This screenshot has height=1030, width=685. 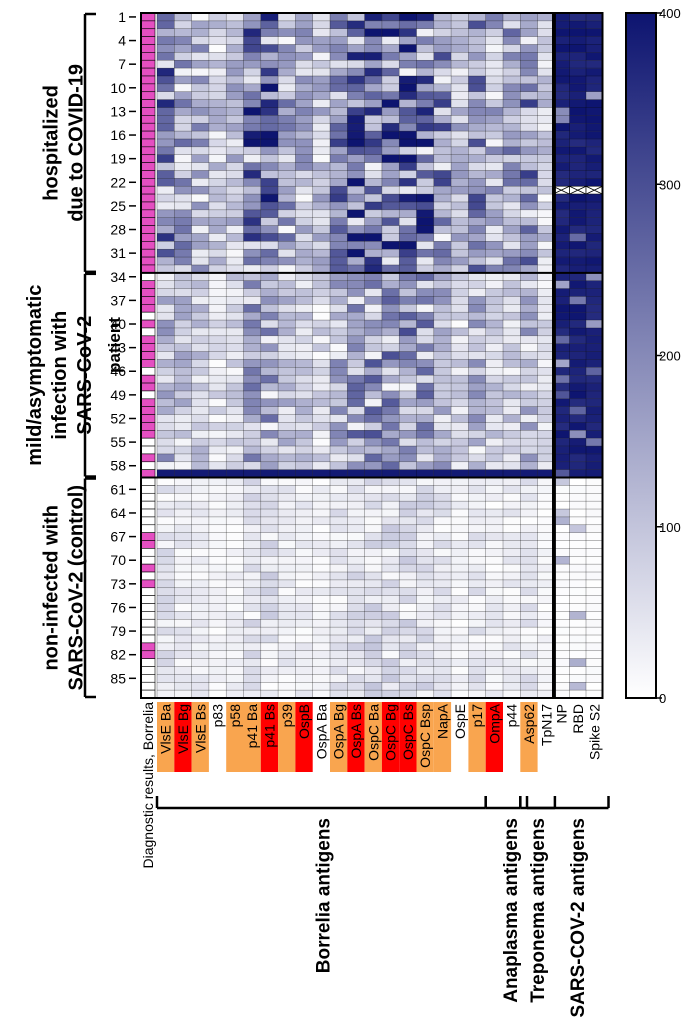 I want to click on row-tick-label: 31, so click(x=118, y=253).